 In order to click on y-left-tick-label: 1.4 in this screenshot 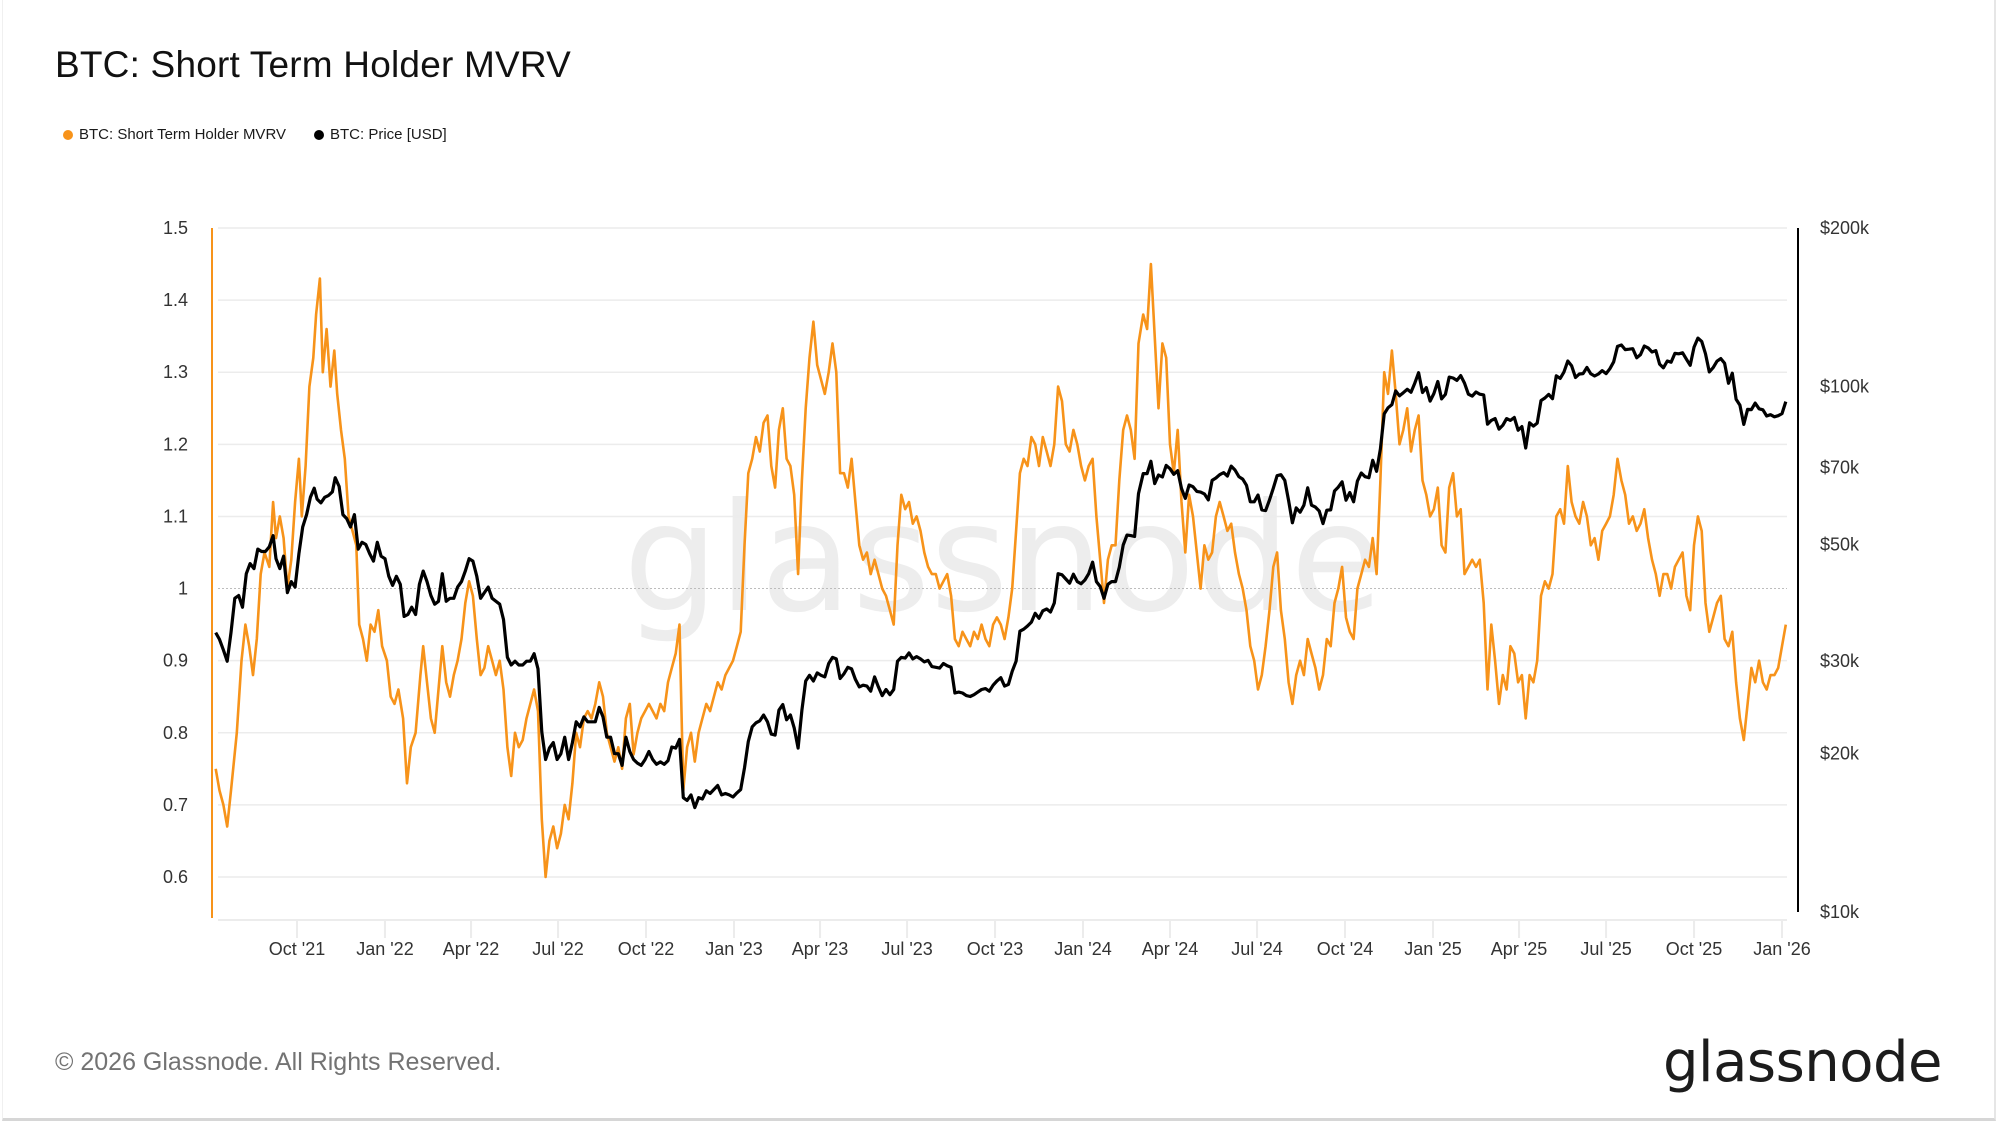, I will do `click(175, 300)`.